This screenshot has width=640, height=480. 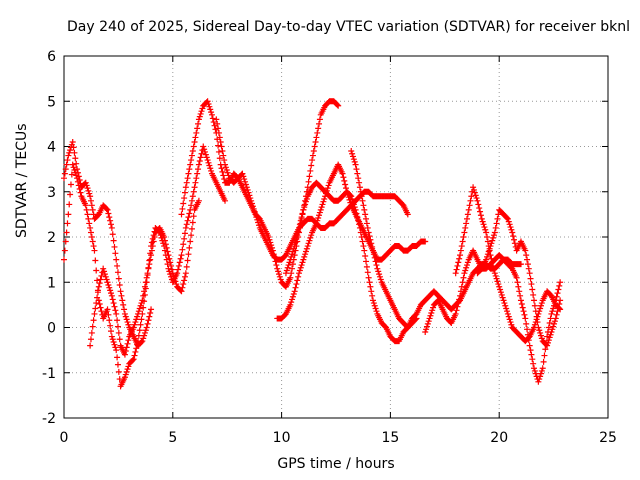 What do you see at coordinates (361, 196) in the screenshot?
I see `data-point-sat-h` at bounding box center [361, 196].